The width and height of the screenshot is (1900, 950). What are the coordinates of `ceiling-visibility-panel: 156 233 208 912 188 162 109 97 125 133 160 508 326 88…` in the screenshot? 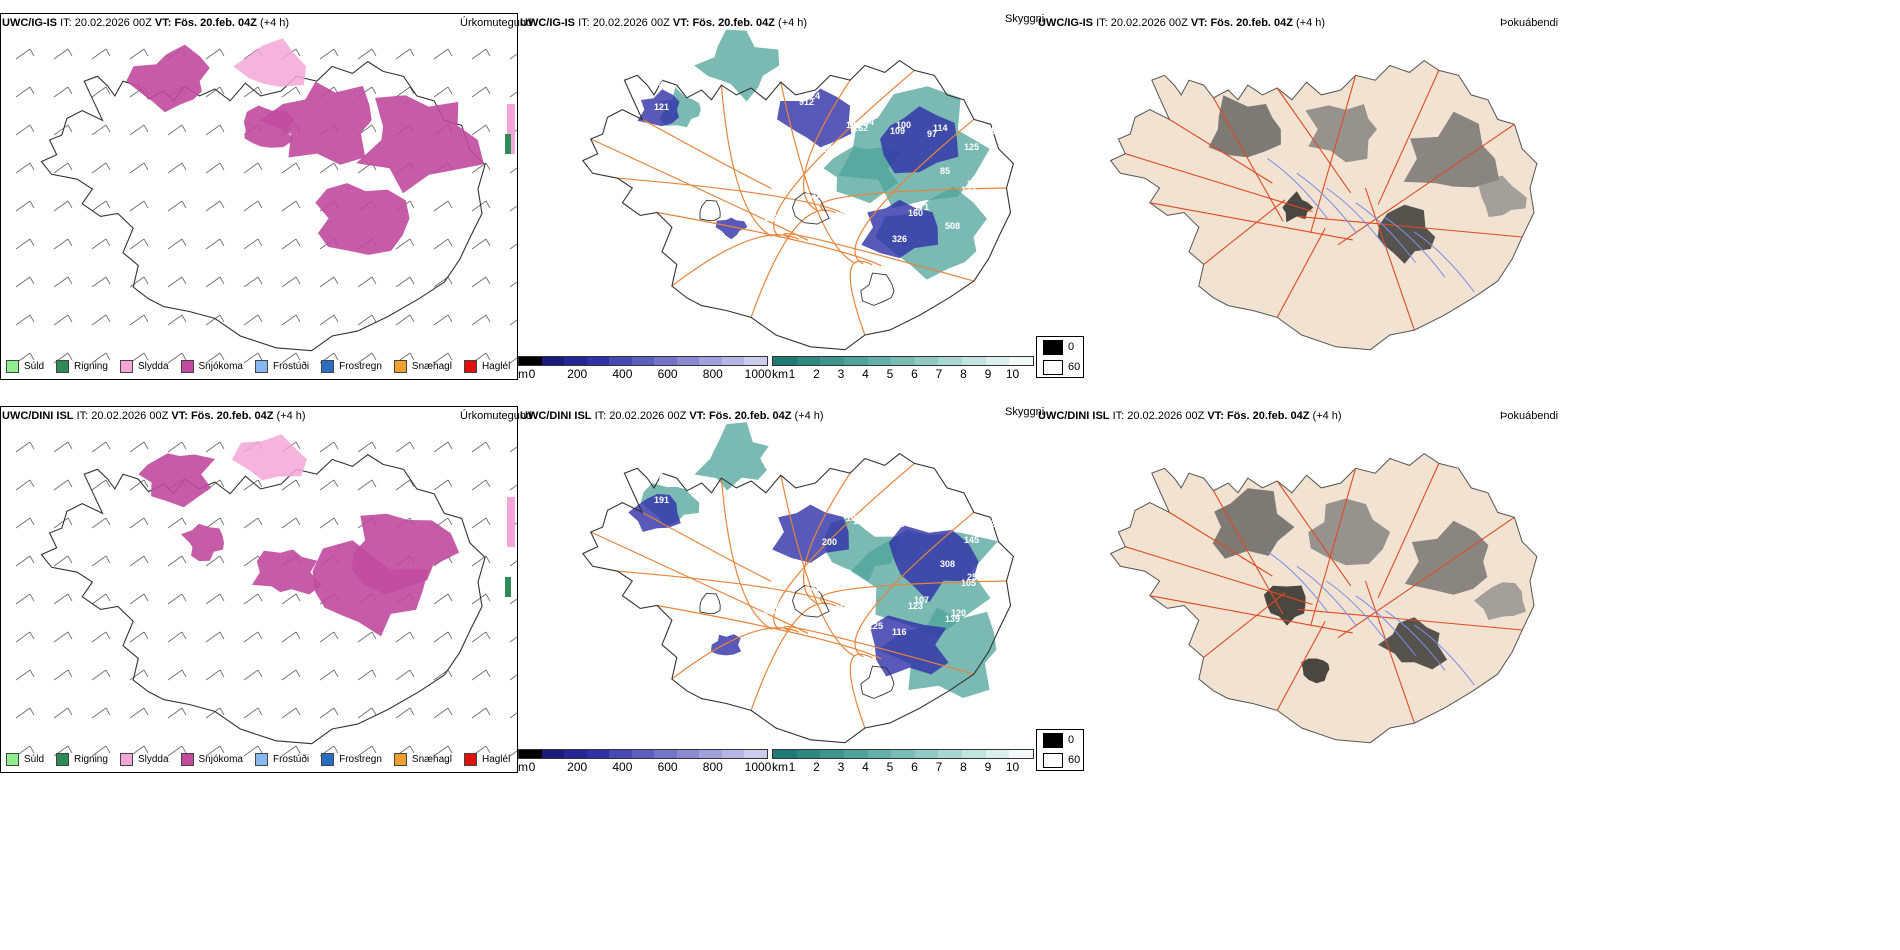 It's located at (773, 185).